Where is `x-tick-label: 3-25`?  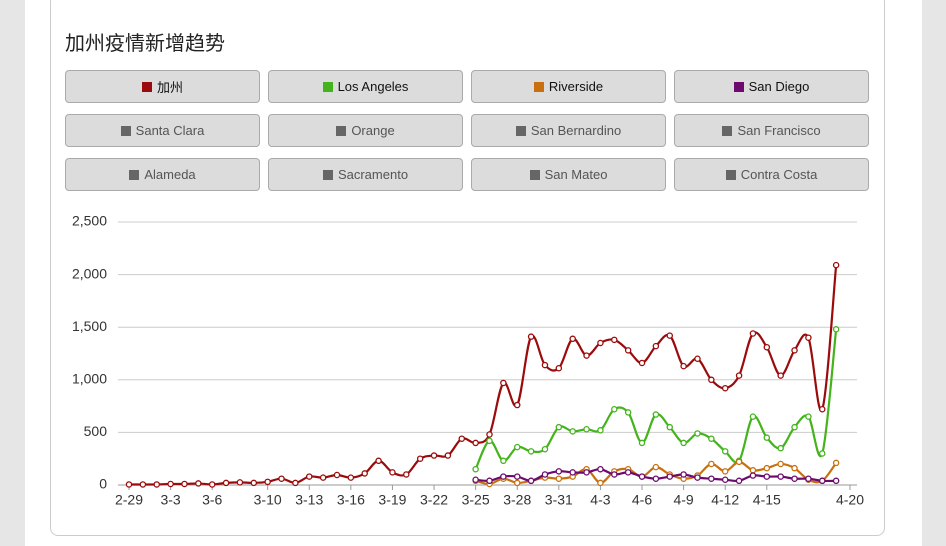
x-tick-label: 3-25 is located at coordinates (476, 500).